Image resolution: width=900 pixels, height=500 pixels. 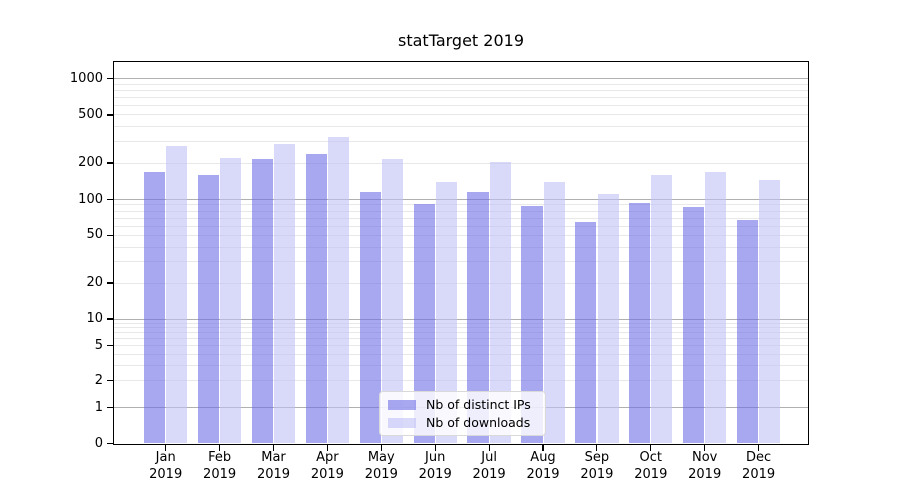 I want to click on bar-distinct-ips-oct, so click(x=640, y=323).